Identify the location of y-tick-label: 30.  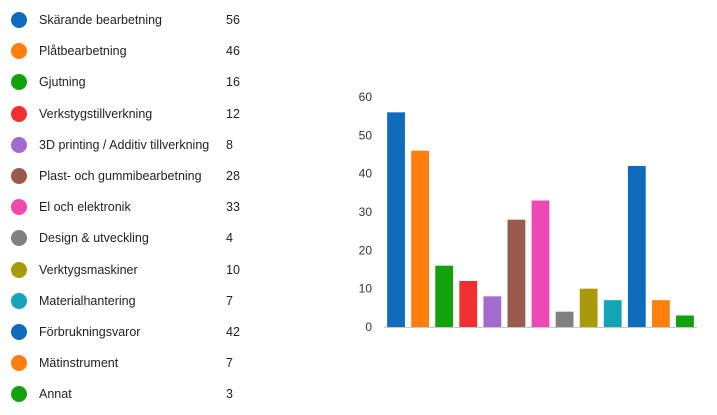
(366, 212).